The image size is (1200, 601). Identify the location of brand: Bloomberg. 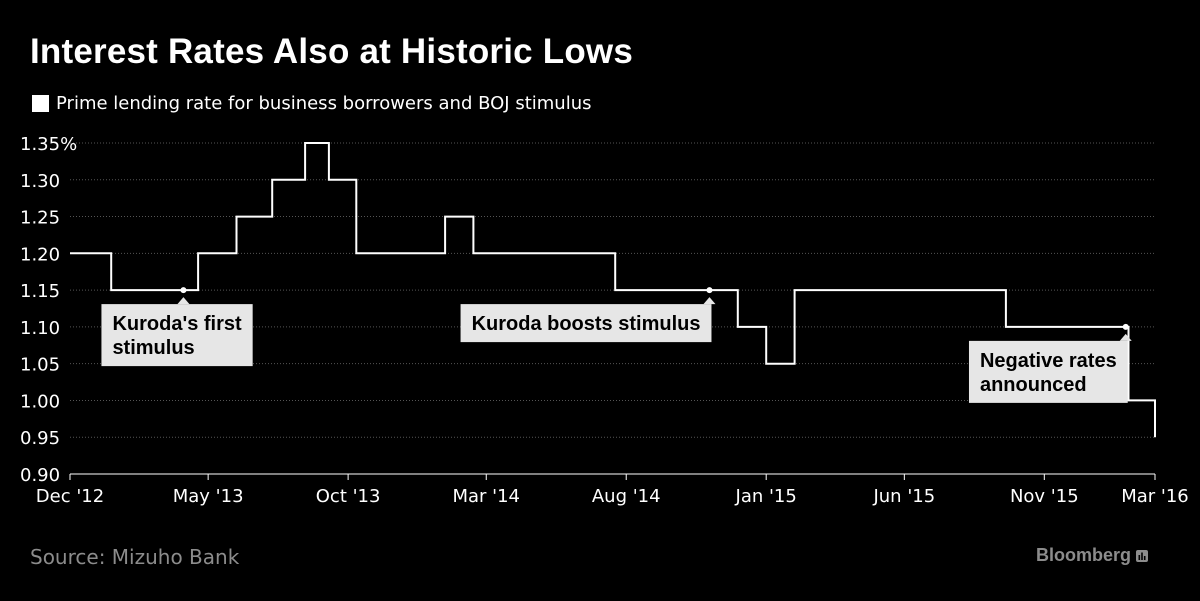
(1092, 555).